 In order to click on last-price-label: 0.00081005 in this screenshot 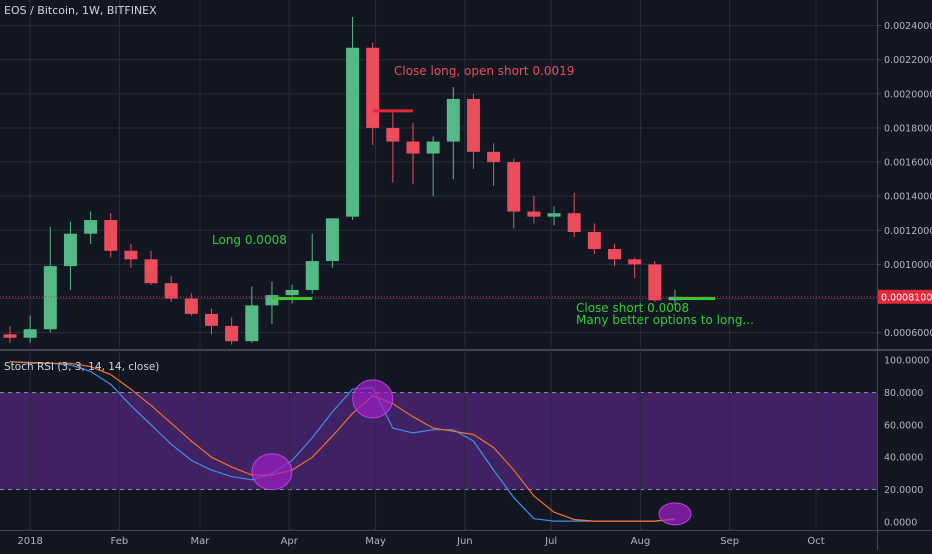, I will do `click(906, 297)`.